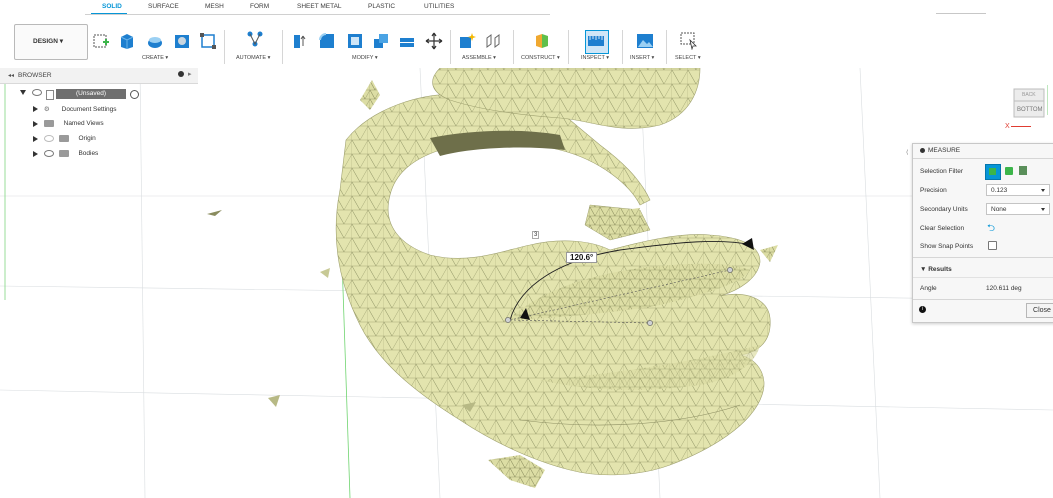 This screenshot has height=498, width=1053. Describe the element at coordinates (355, 41) in the screenshot. I see `shell-icon` at that location.